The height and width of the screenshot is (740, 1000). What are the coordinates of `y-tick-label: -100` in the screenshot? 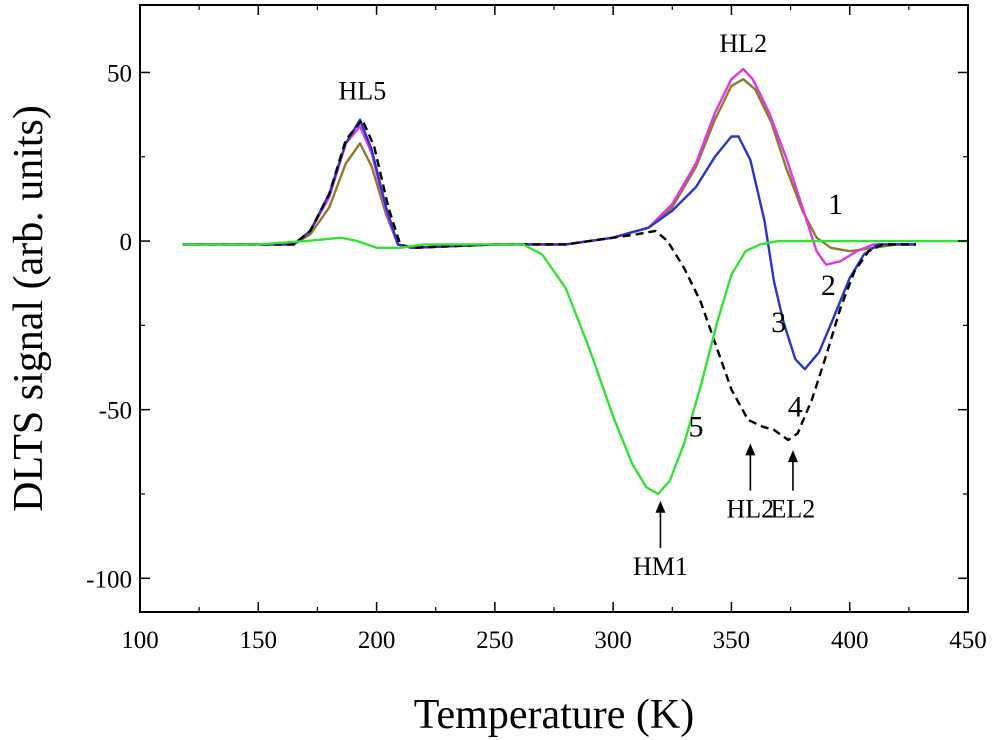 It's located at (109, 579).